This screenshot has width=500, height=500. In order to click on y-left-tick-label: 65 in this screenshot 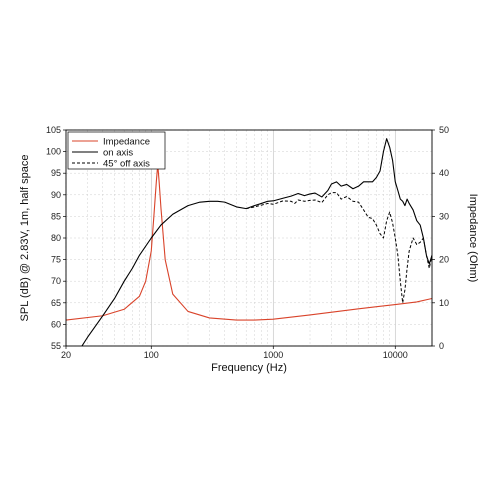, I will do `click(56, 303)`.